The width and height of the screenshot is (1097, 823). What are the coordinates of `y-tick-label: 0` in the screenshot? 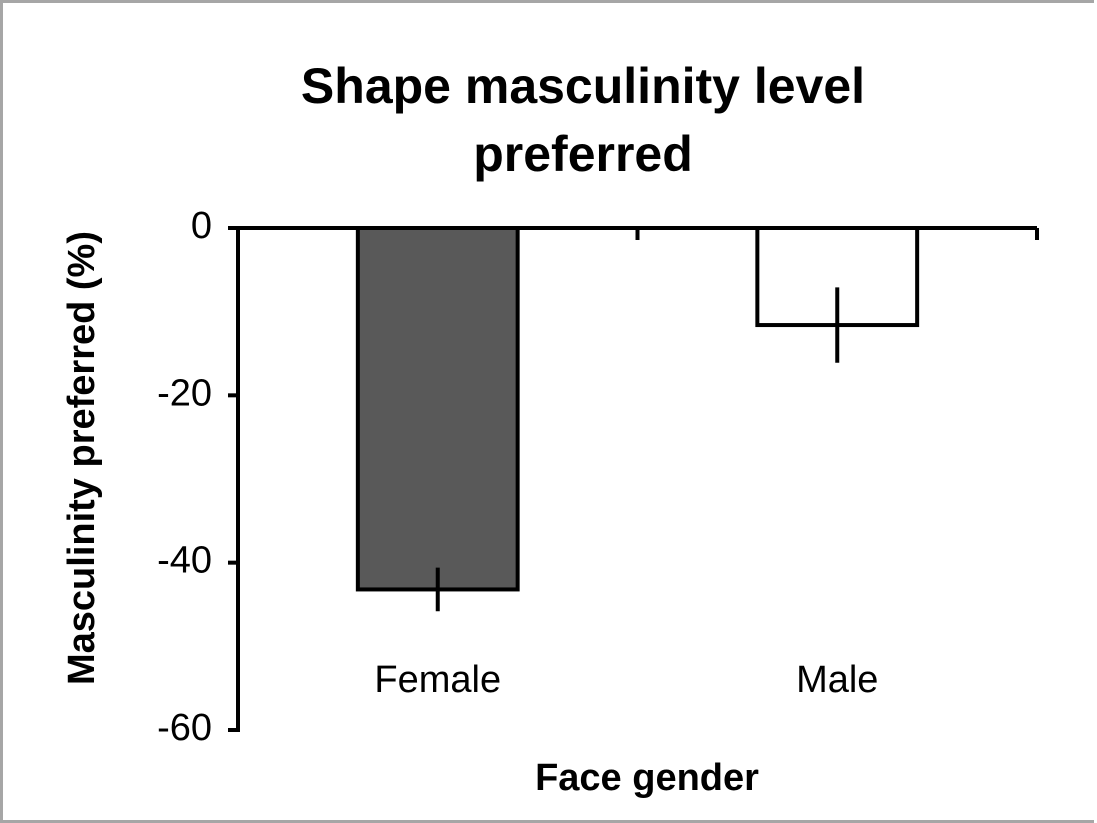 It's located at (201, 226).